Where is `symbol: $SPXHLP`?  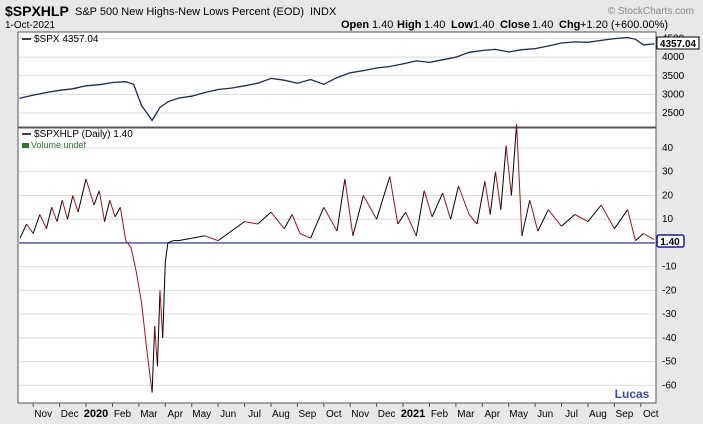 symbol: $SPXHLP is located at coordinates (37, 11).